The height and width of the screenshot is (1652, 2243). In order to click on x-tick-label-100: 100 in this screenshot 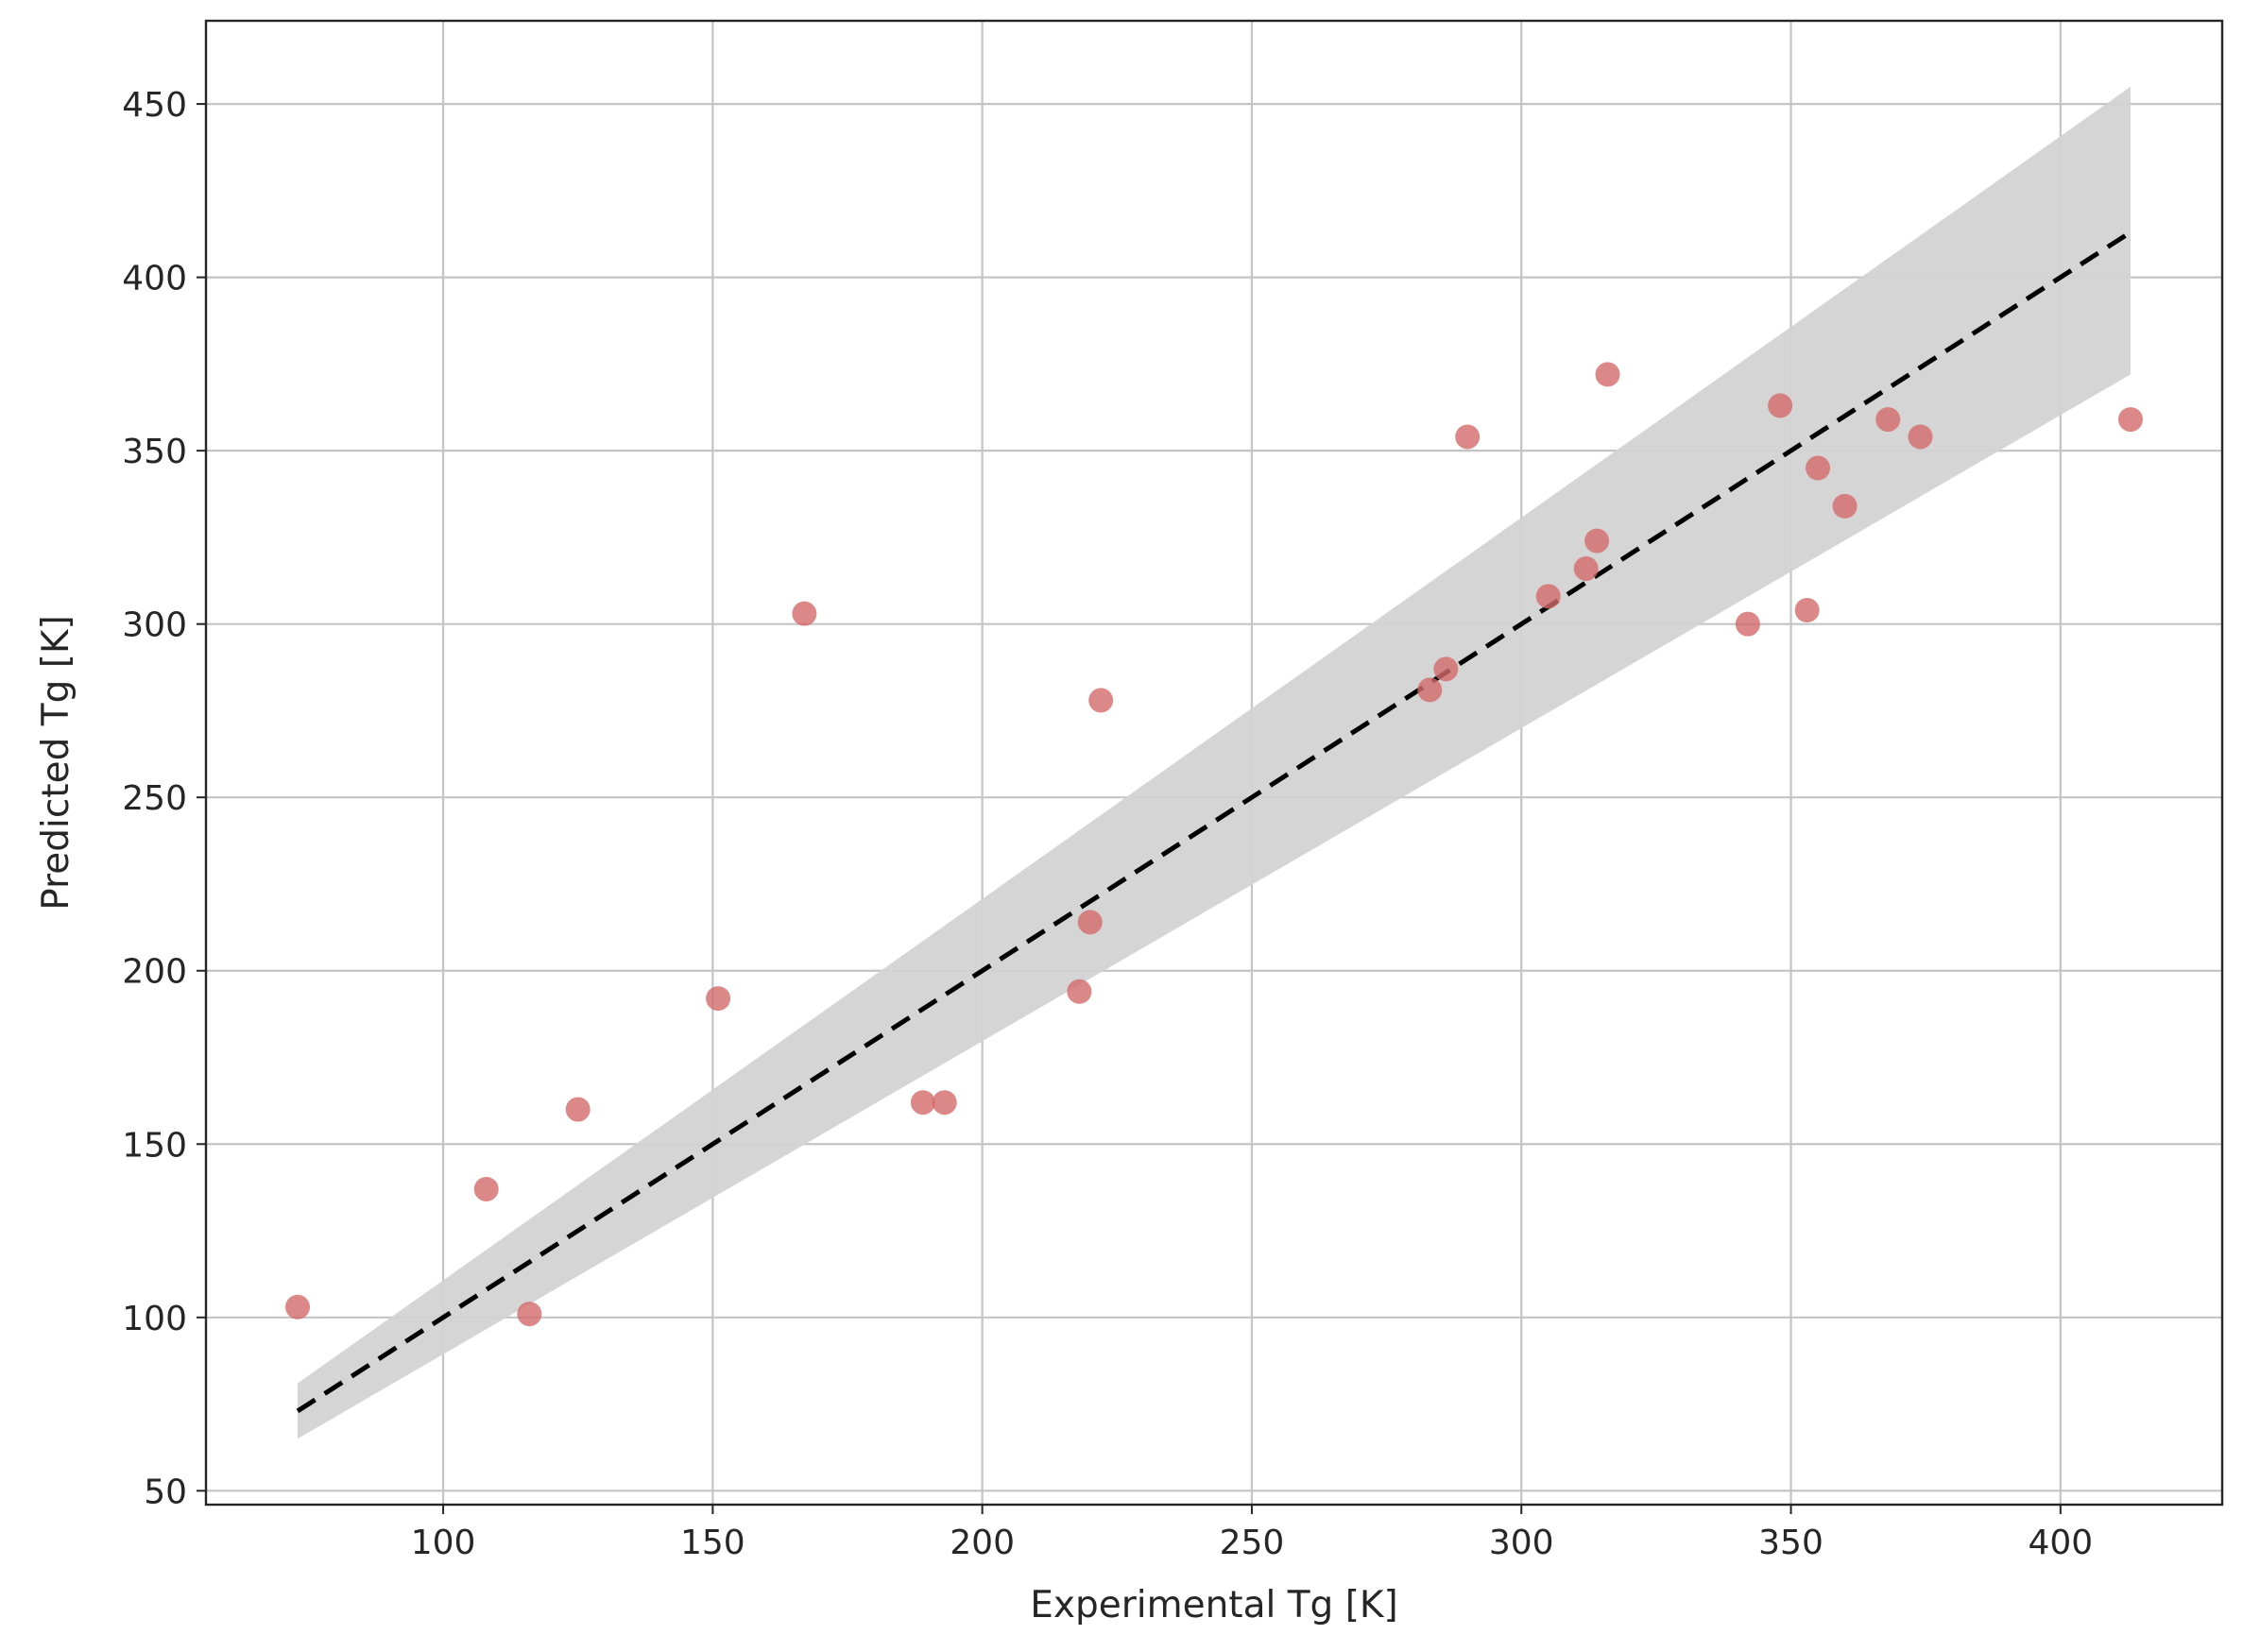, I will do `click(443, 1543)`.